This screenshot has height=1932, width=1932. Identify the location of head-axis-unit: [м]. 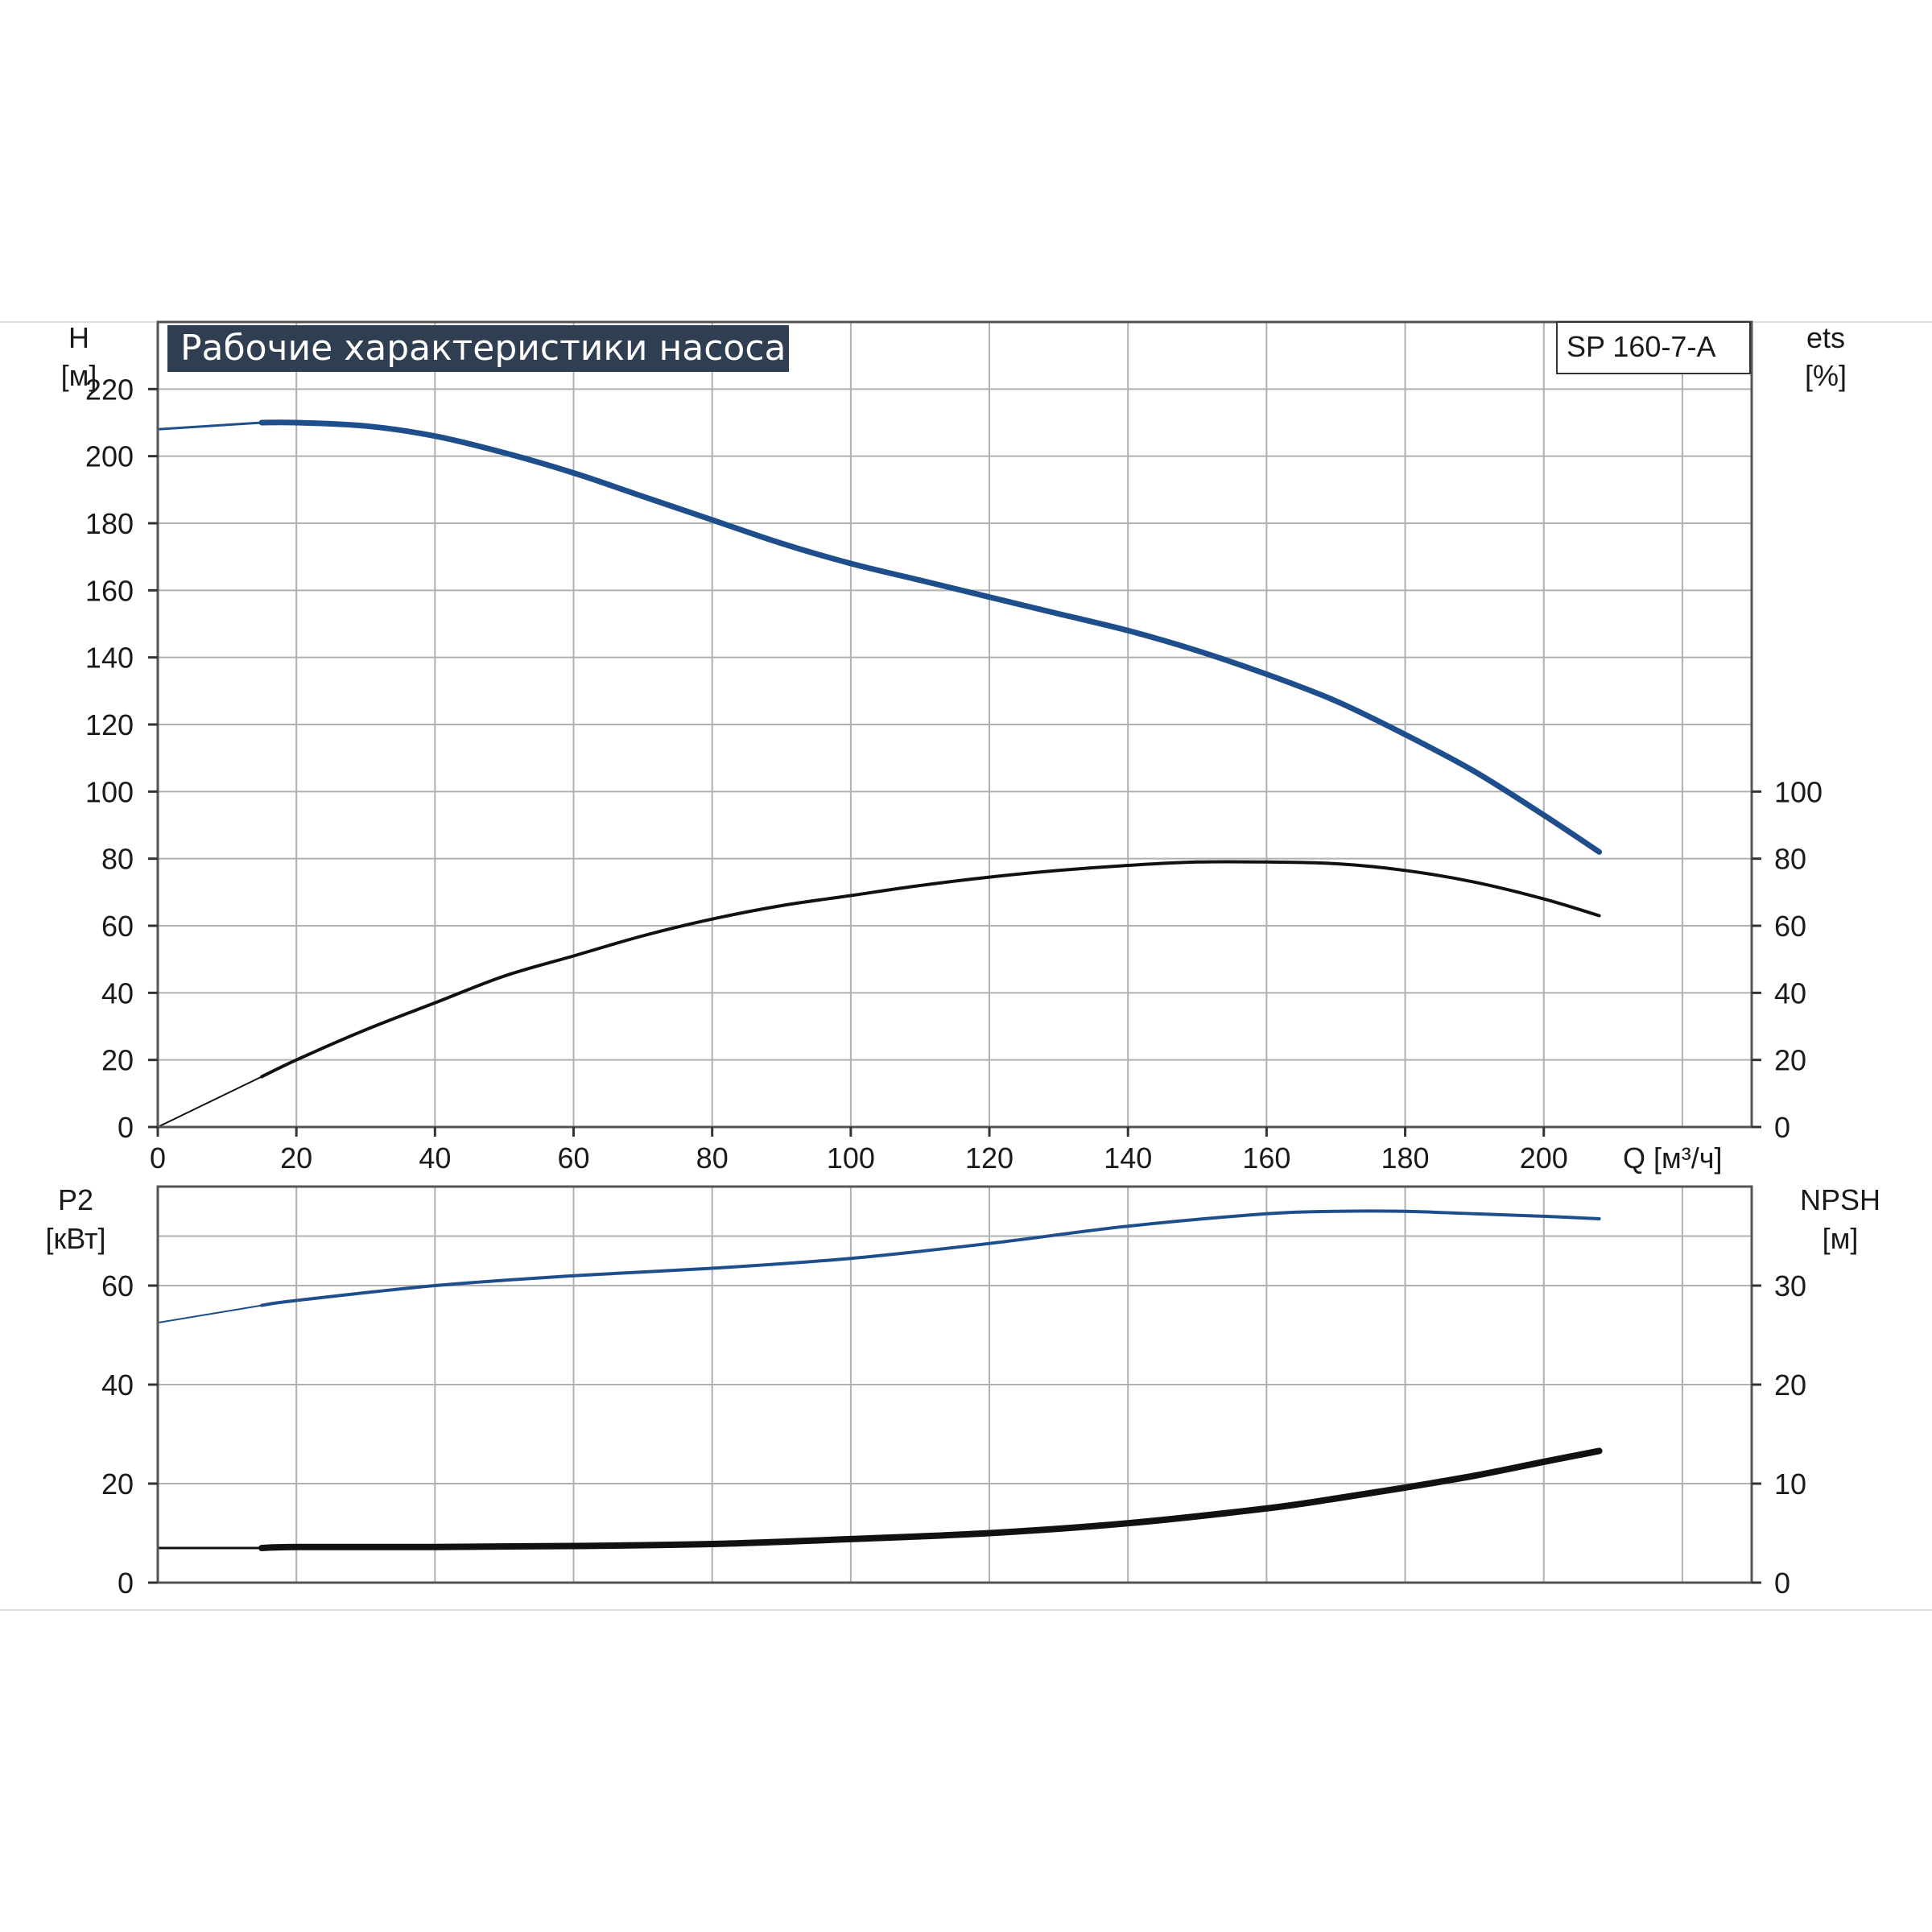
(79, 375).